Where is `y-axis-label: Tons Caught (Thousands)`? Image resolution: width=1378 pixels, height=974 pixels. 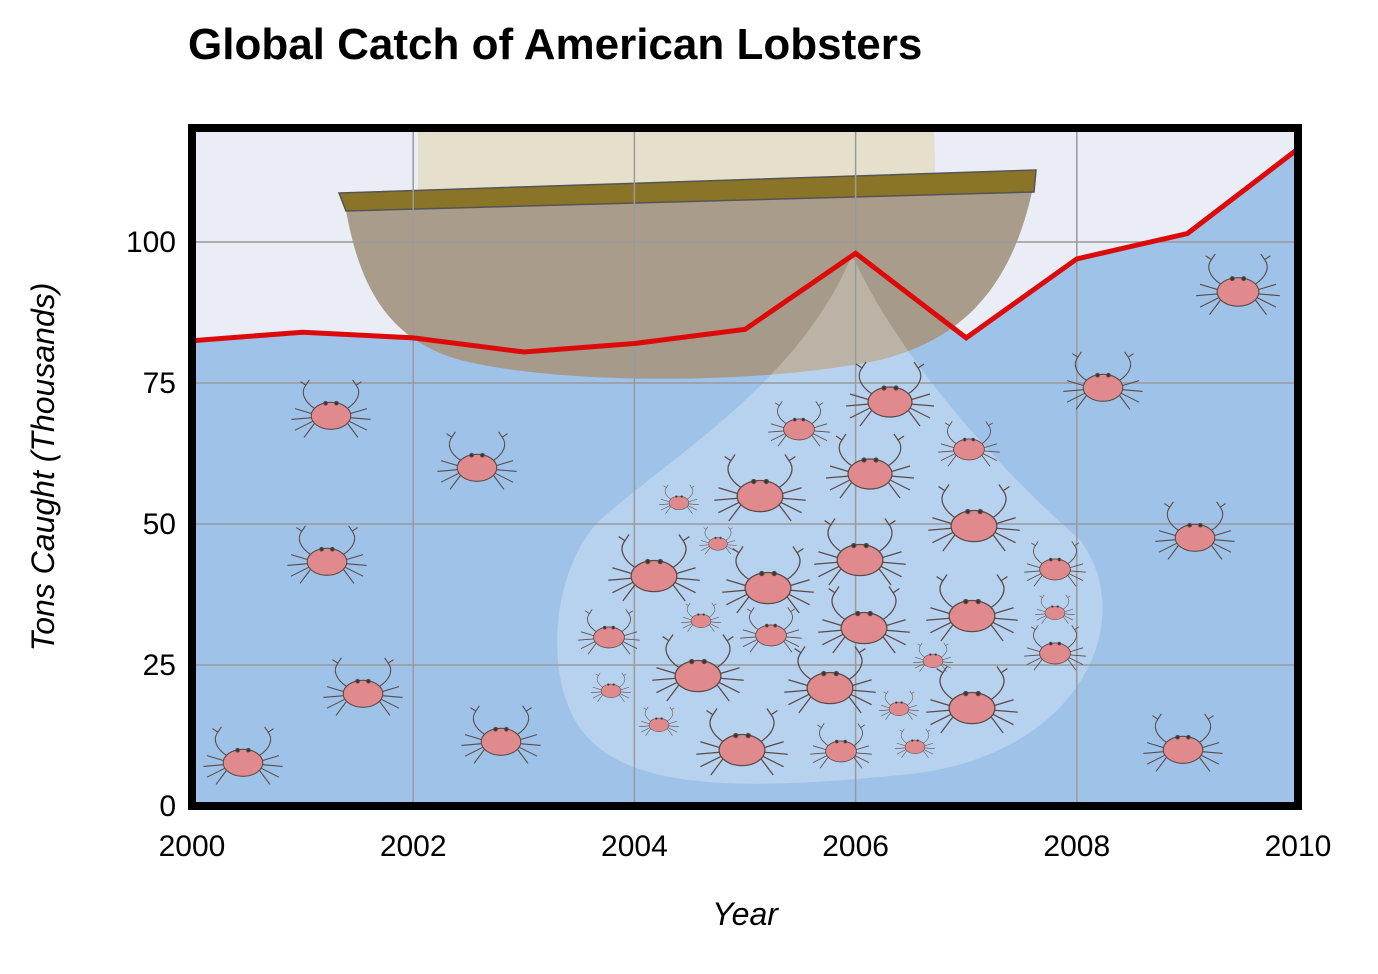 y-axis-label: Tons Caught (Thousands) is located at coordinates (43, 467).